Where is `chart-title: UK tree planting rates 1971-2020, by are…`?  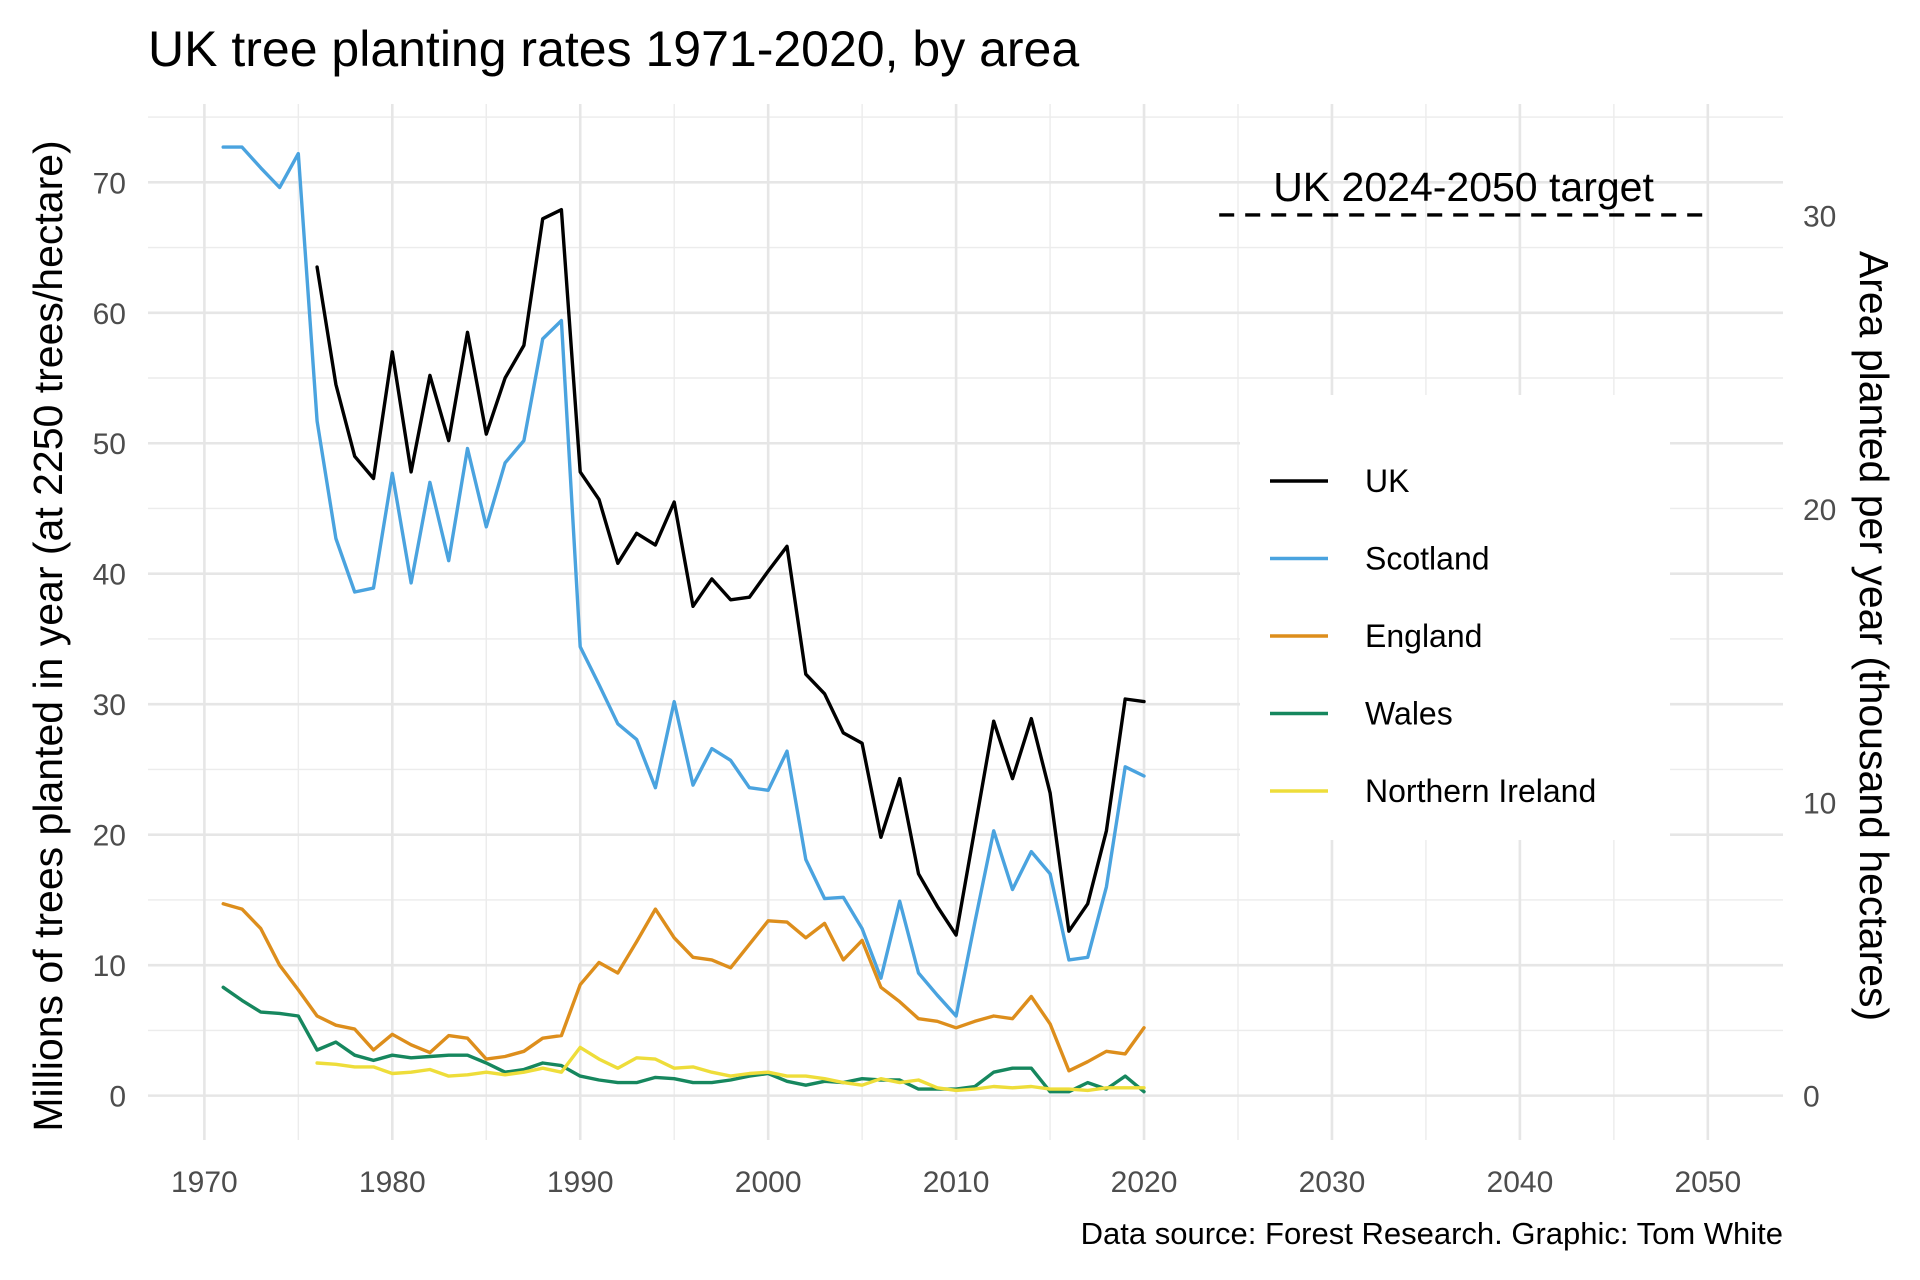
chart-title: UK tree planting rates 1971-2020, by are… is located at coordinates (613, 49).